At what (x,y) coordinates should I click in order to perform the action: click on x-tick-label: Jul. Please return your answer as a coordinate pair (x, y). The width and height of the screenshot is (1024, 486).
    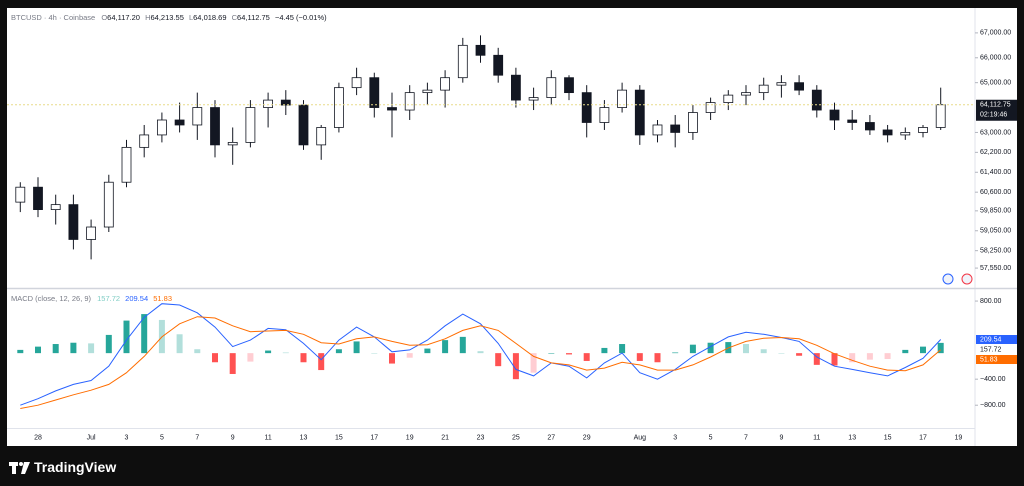
    Looking at the image, I should click on (91, 437).